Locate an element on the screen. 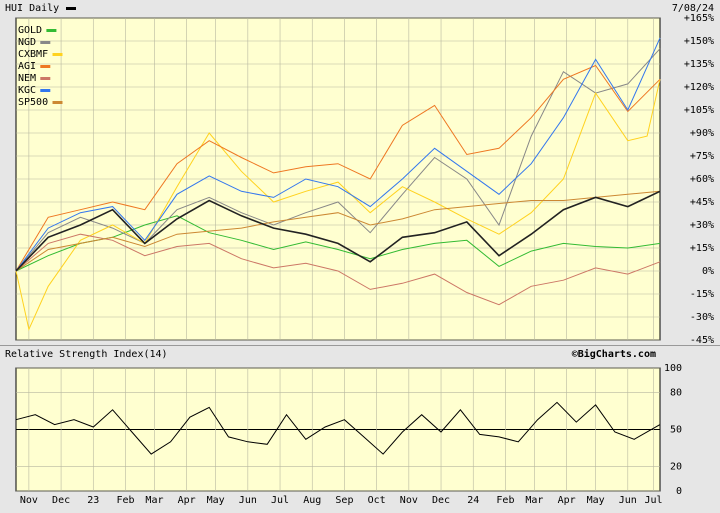 This screenshot has width=720, height=513. price-y-tick-label: +165% is located at coordinates (699, 18).